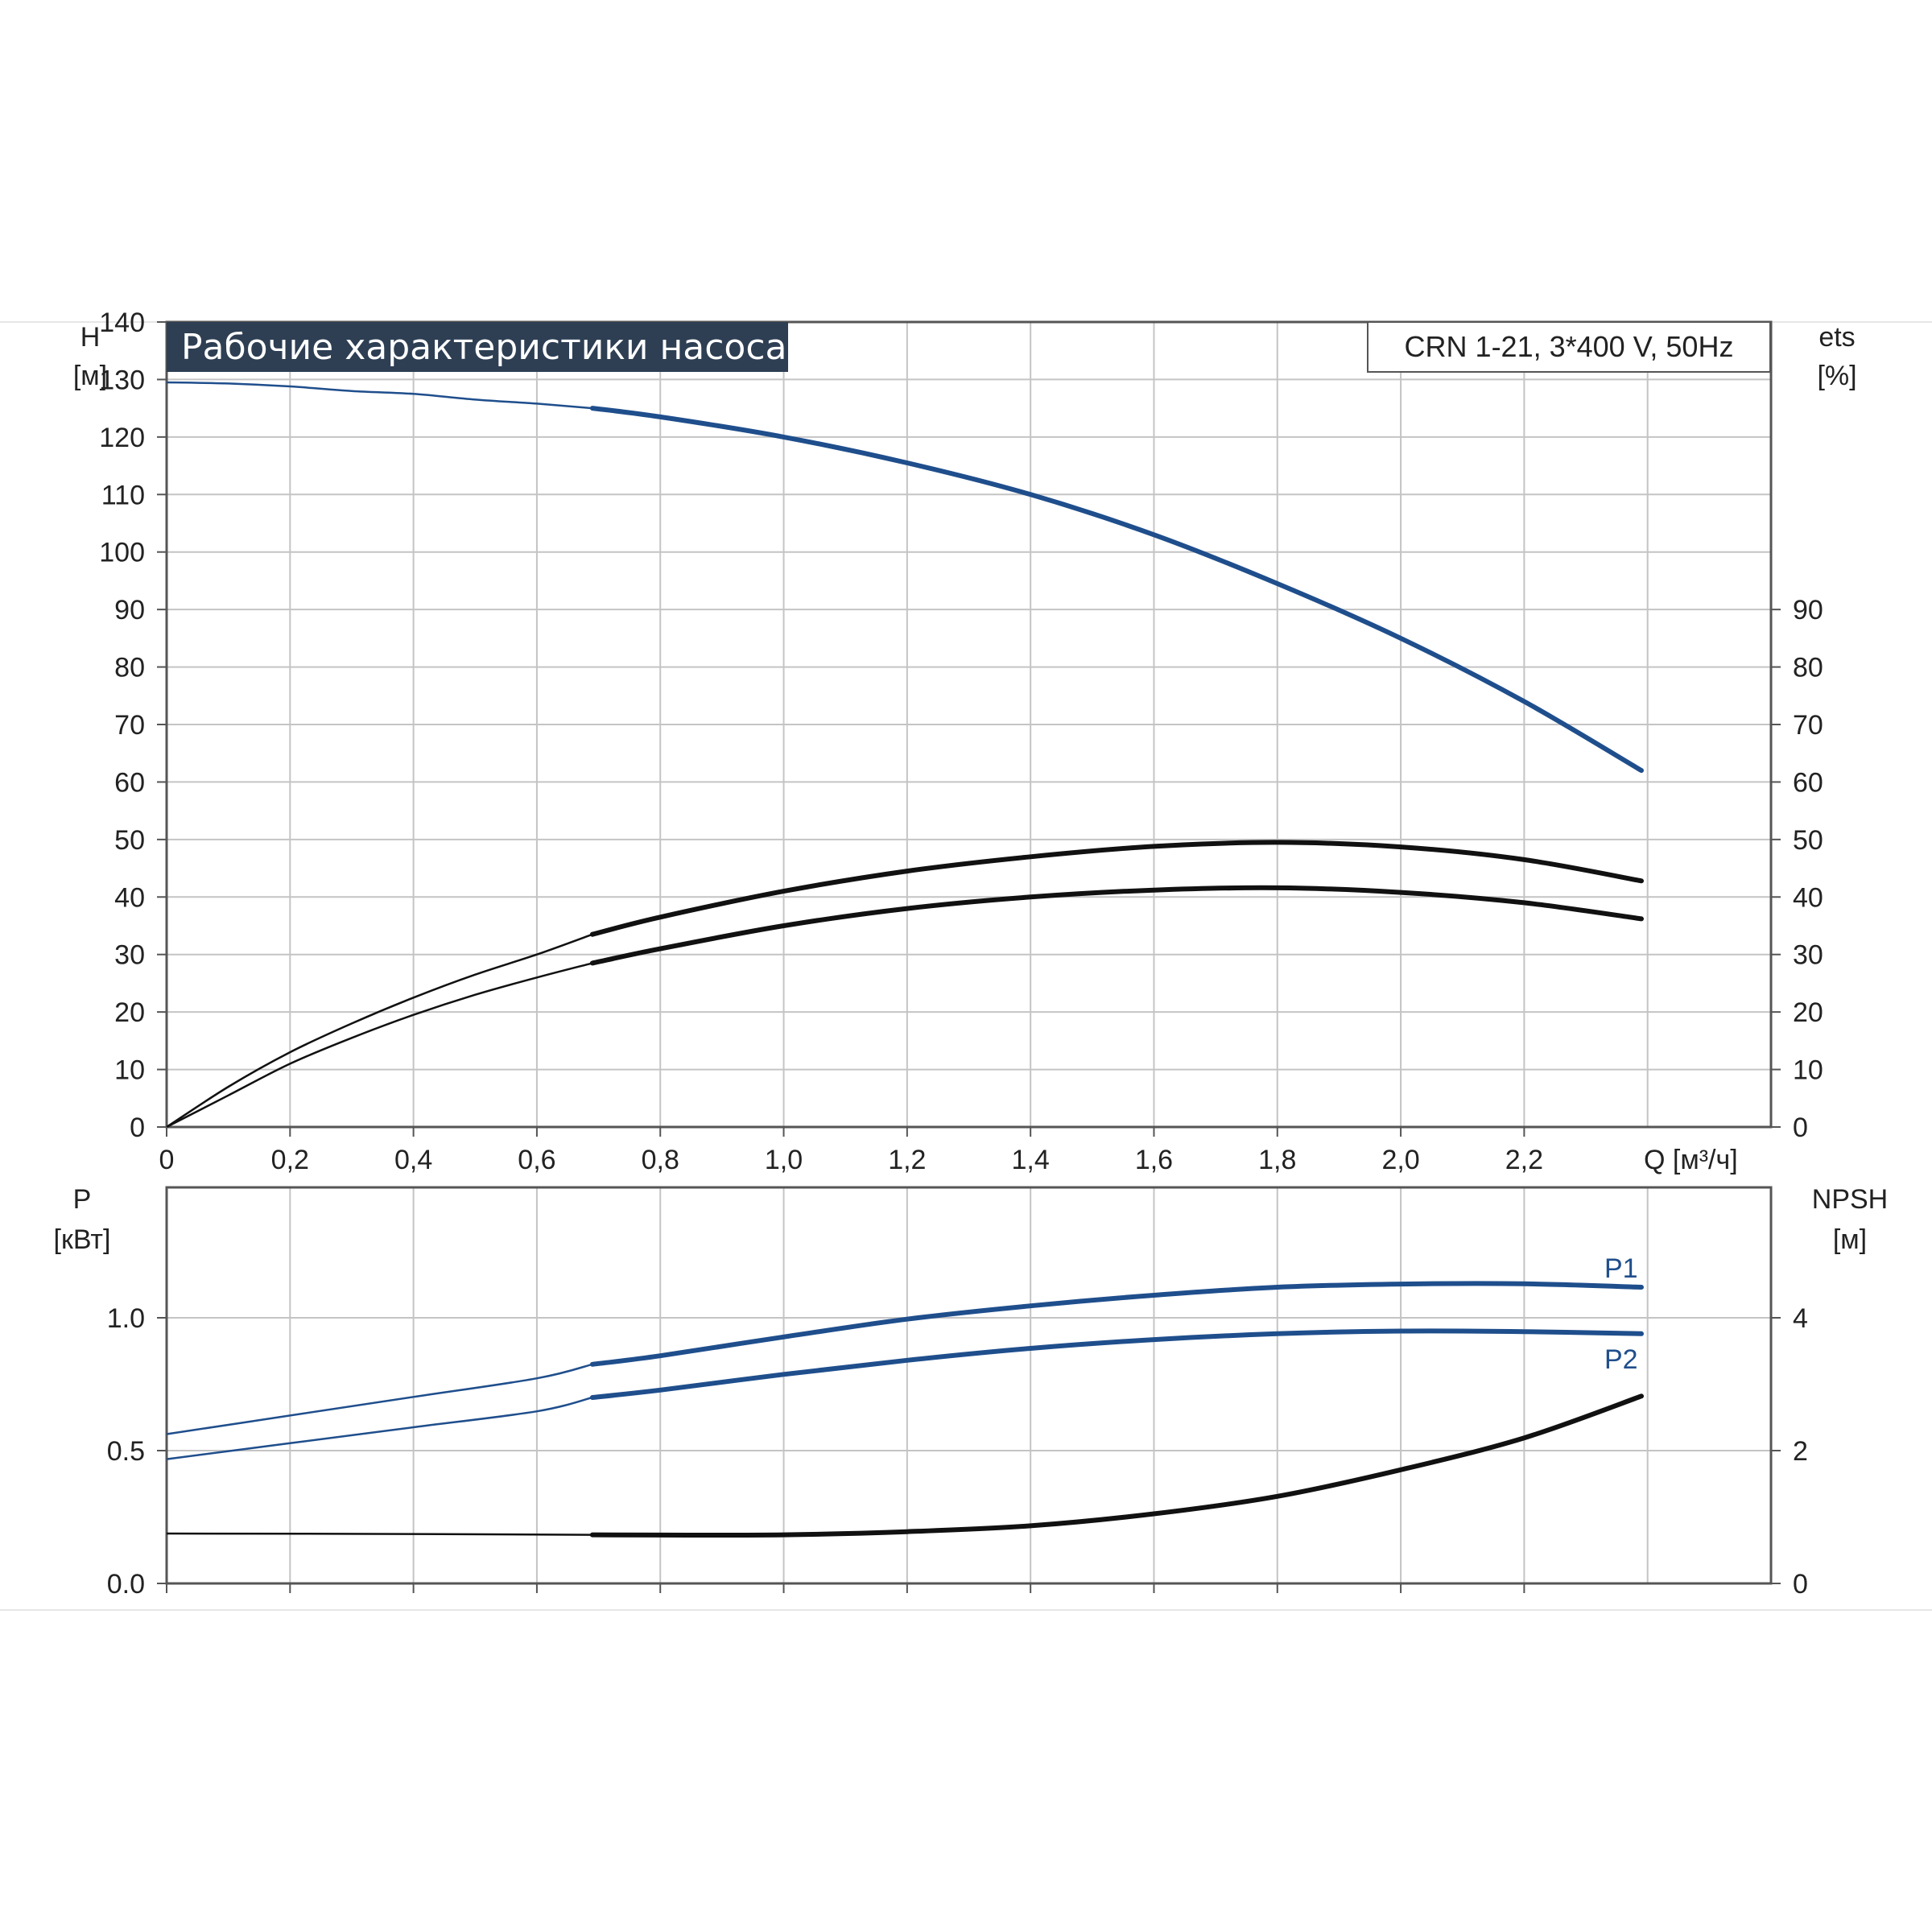 Image resolution: width=1932 pixels, height=1932 pixels. What do you see at coordinates (1116, 1465) in the screenshot?
I see `bottom-curve-2-thick-segment` at bounding box center [1116, 1465].